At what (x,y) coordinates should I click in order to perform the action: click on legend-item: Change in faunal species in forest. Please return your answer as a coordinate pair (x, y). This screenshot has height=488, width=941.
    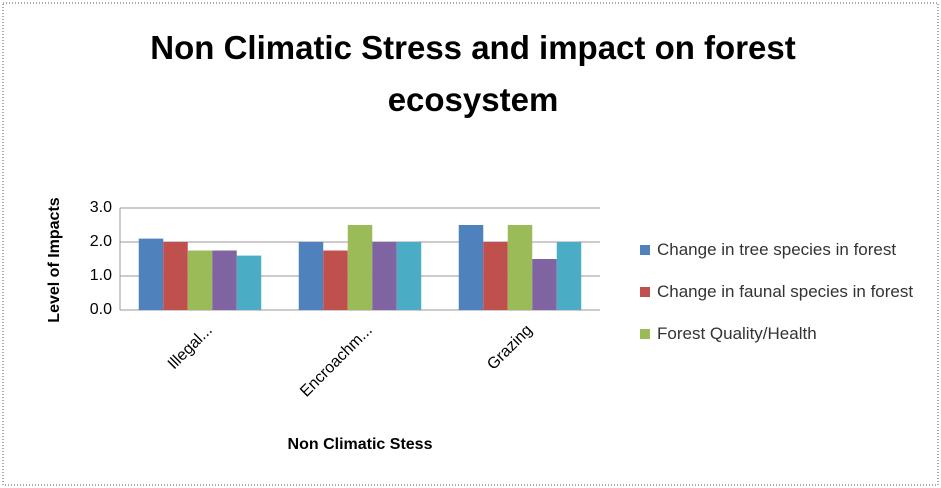
    Looking at the image, I should click on (780, 292).